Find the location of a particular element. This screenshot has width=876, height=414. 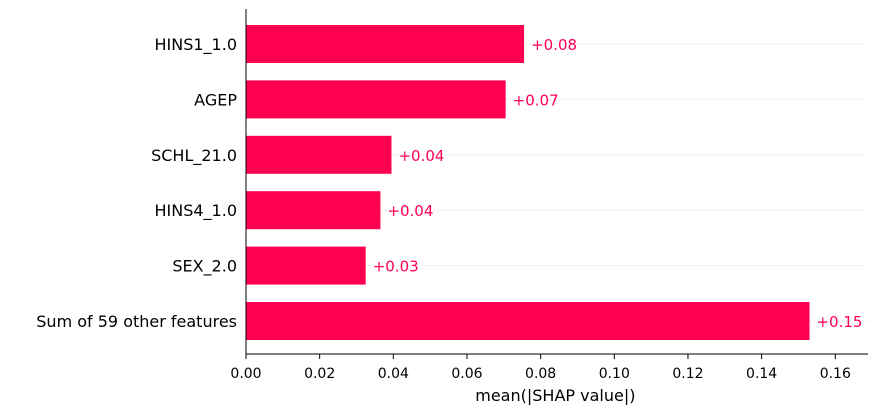

x-axis-title: mean(|SHAP value|) is located at coordinates (555, 395).